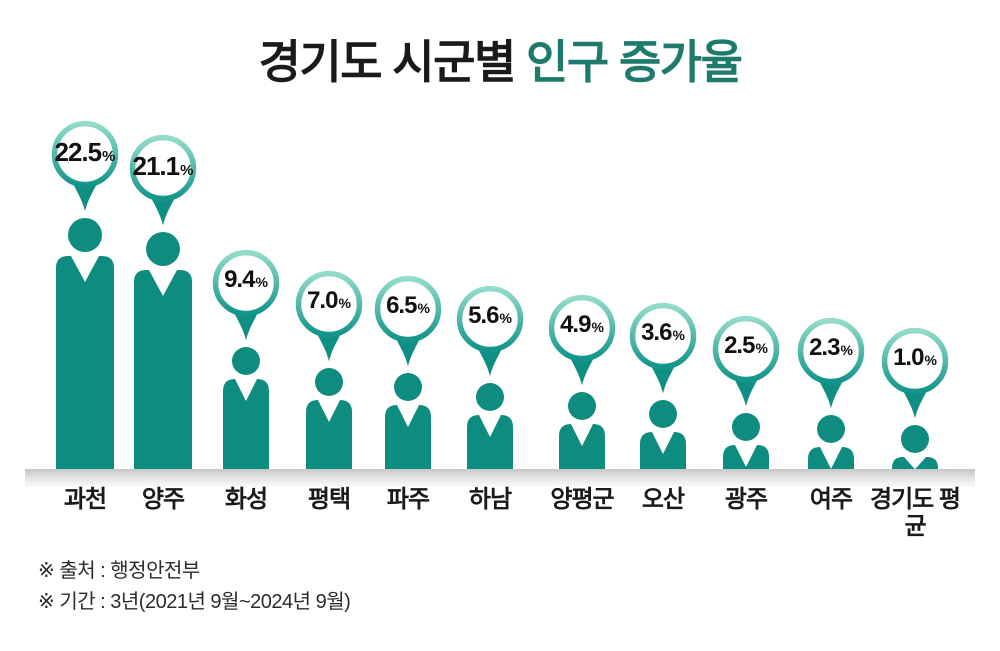 The width and height of the screenshot is (1000, 651). I want to click on value-label: 2.5%, so click(746, 350).